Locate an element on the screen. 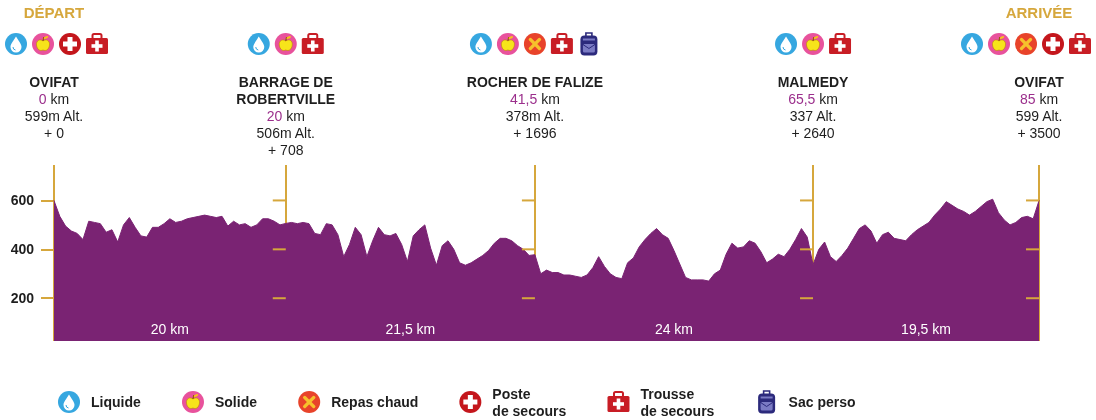  annotation: 20 km is located at coordinates (169, 329).